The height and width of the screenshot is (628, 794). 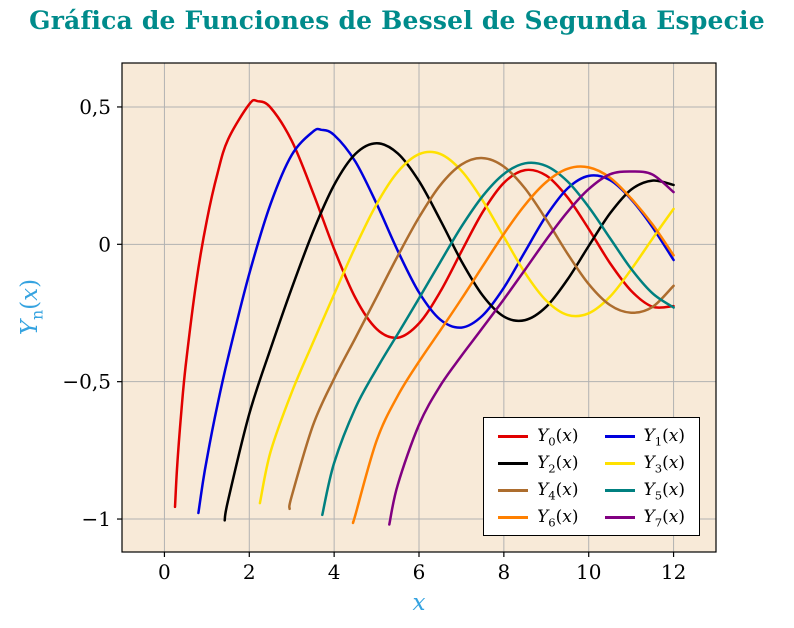 I want to click on y-axis-label-base: Y, so click(x=30, y=327).